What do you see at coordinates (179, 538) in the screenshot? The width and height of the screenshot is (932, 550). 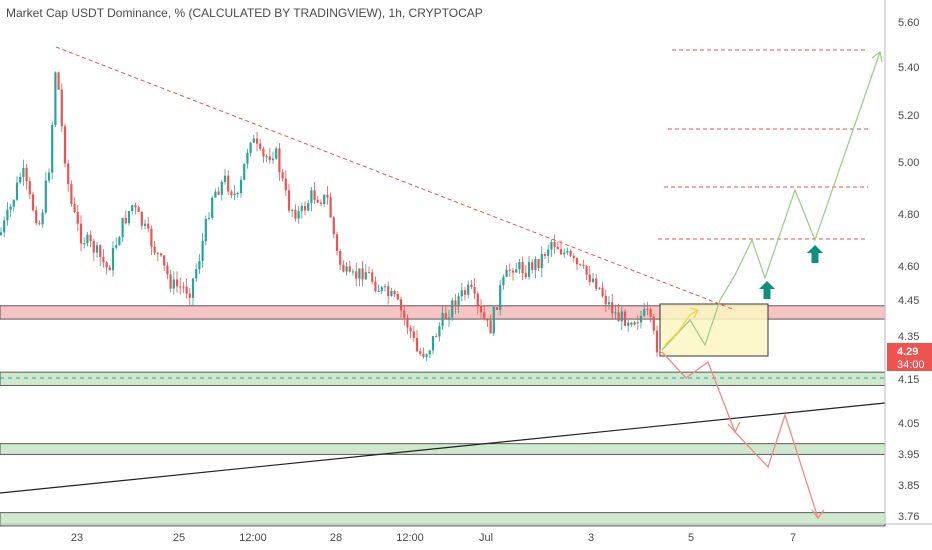 I see `x-tick-label: 25` at bounding box center [179, 538].